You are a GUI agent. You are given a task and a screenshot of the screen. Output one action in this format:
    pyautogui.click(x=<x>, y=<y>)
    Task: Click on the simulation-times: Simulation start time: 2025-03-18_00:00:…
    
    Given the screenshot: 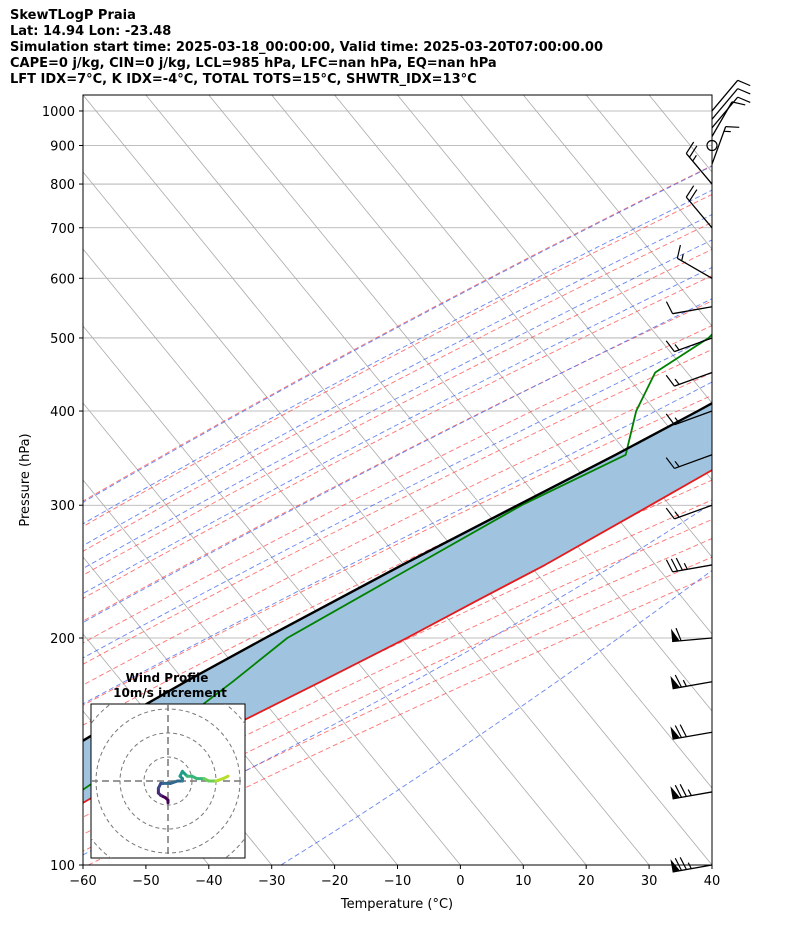 What is the action you would take?
    pyautogui.click(x=306, y=47)
    